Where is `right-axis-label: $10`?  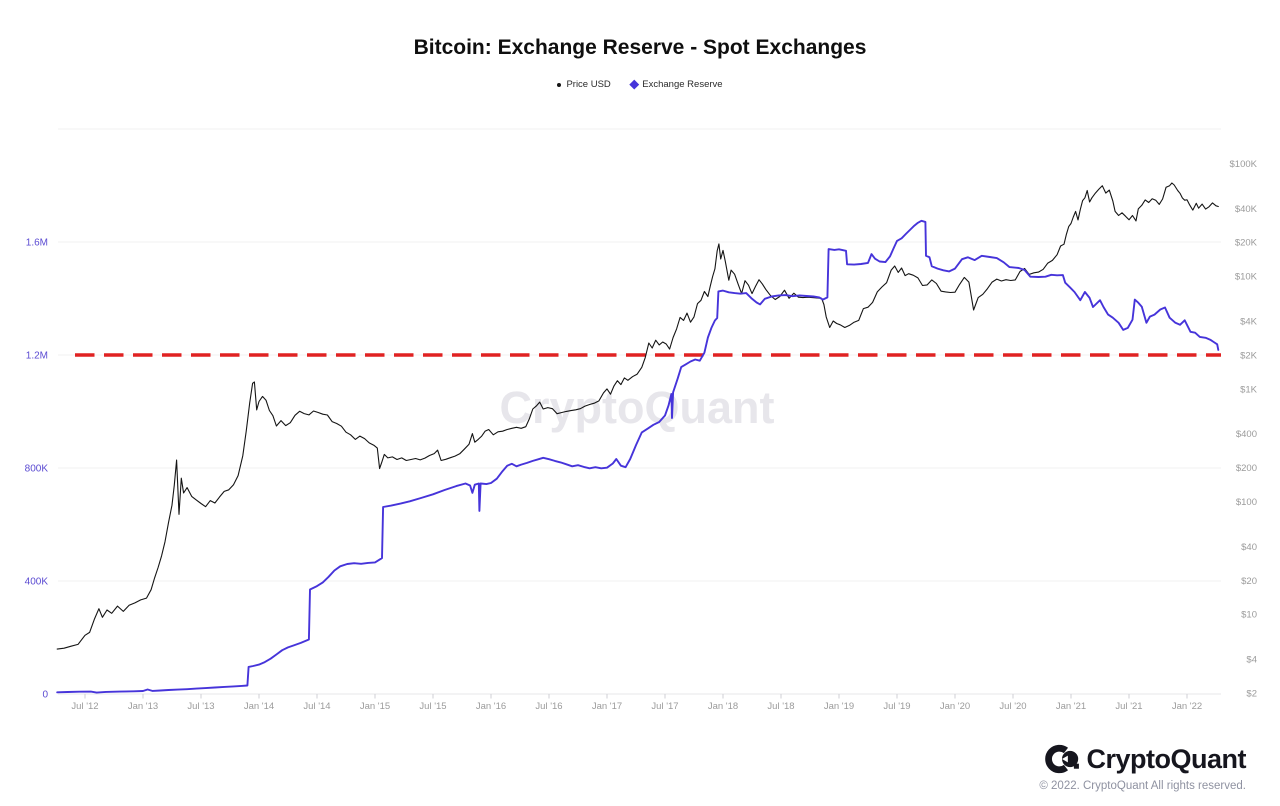 right-axis-label: $10 is located at coordinates (1249, 615).